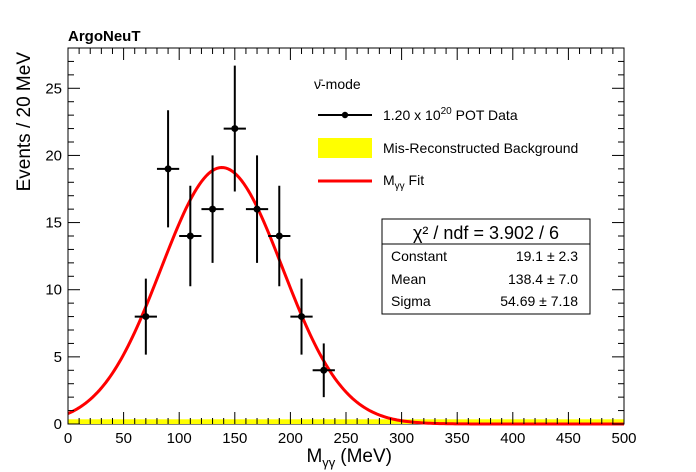  What do you see at coordinates (401, 438) in the screenshot?
I see `x-tick-label: 300` at bounding box center [401, 438].